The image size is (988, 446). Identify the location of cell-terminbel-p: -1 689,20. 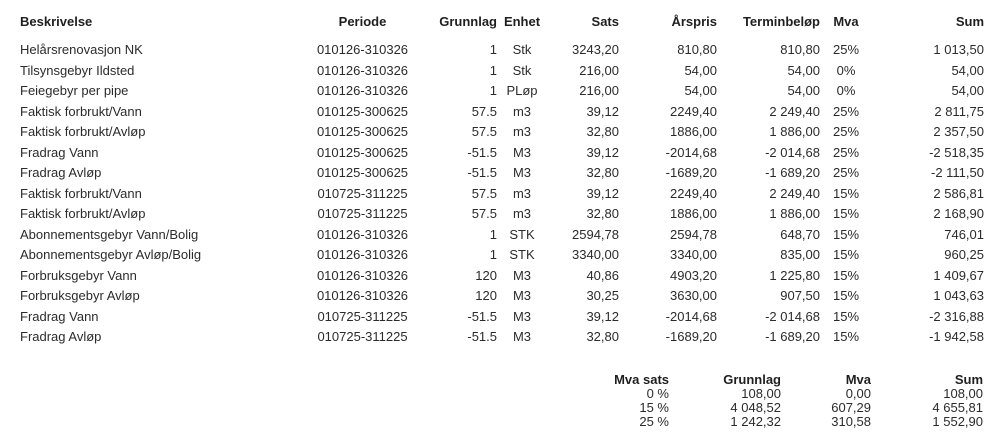
(792, 336).